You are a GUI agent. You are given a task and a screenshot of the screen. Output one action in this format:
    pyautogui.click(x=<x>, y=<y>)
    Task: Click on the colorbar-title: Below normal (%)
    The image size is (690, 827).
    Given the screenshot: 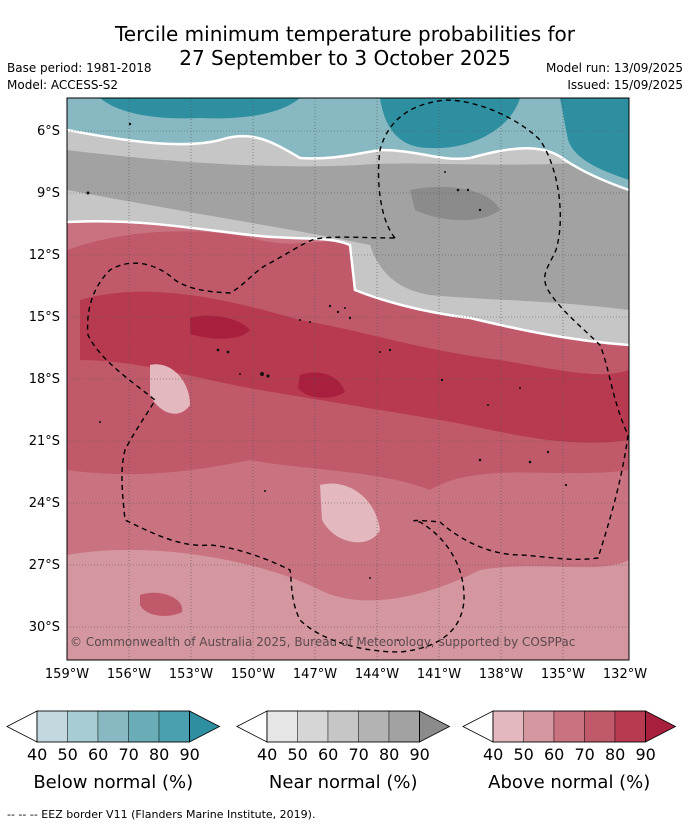 What is the action you would take?
    pyautogui.click(x=113, y=782)
    